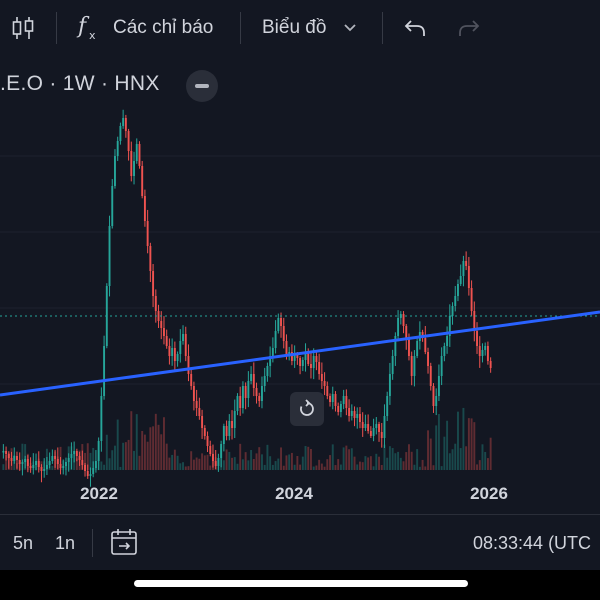  Describe the element at coordinates (163, 27) in the screenshot. I see `indicators-button: Các chỉ báo` at that location.